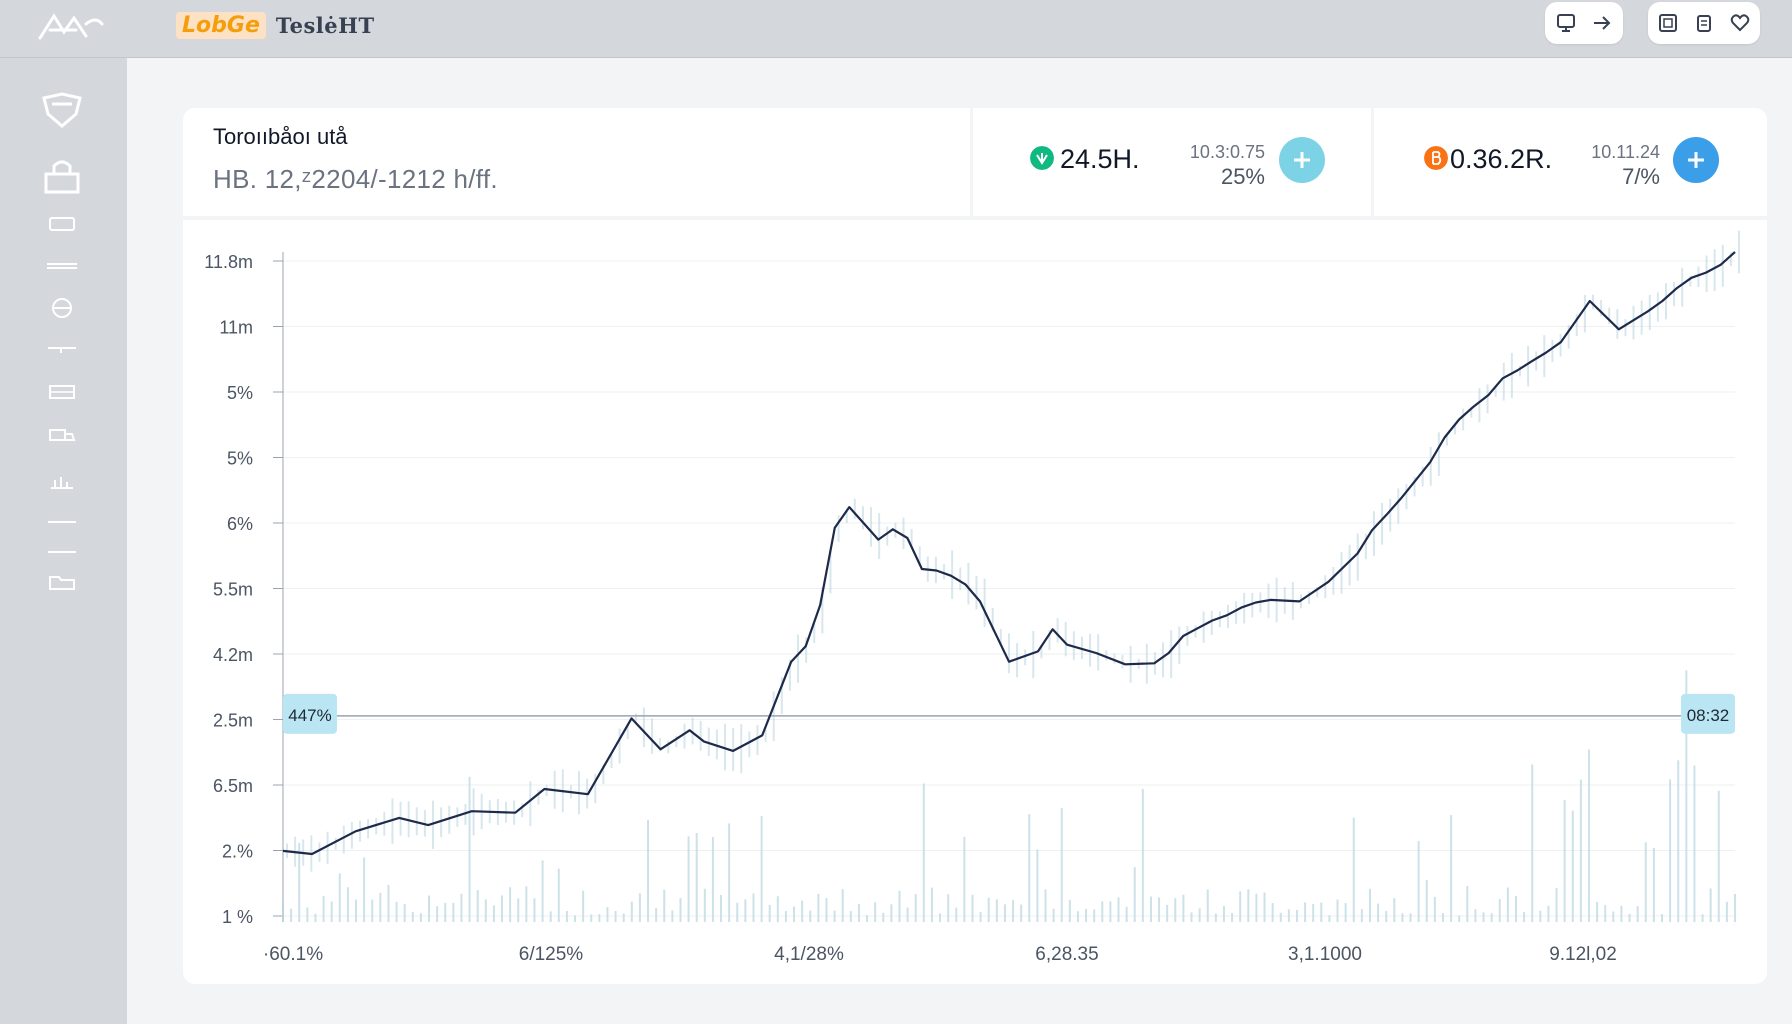  What do you see at coordinates (72, 26) in the screenshot?
I see `mountain-logo-icon` at bounding box center [72, 26].